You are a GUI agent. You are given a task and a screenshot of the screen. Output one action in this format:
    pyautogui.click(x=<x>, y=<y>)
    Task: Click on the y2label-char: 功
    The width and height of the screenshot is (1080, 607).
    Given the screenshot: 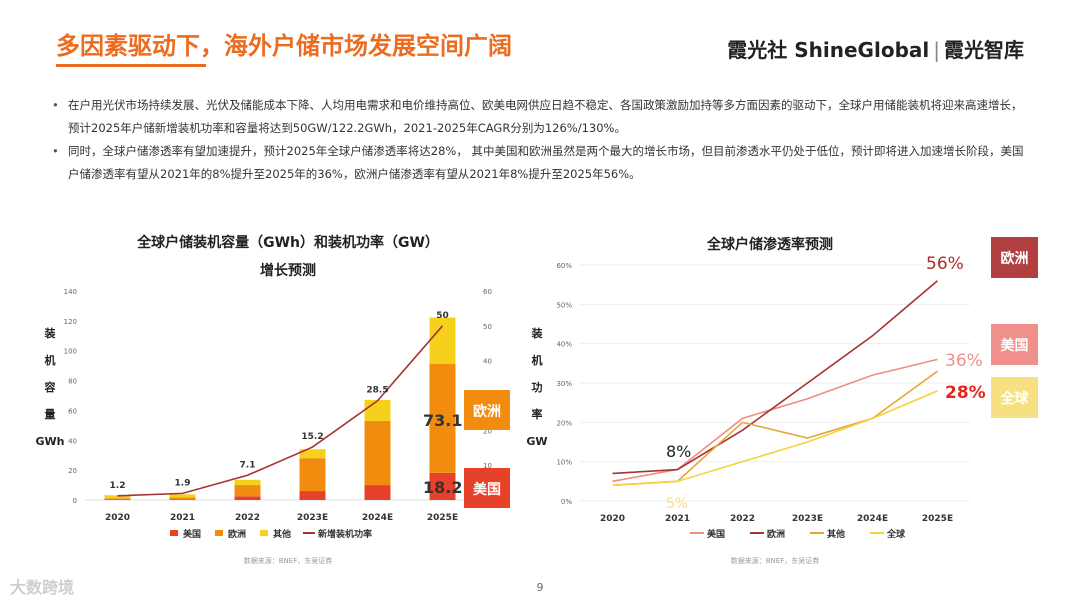 What is the action you would take?
    pyautogui.click(x=537, y=387)
    